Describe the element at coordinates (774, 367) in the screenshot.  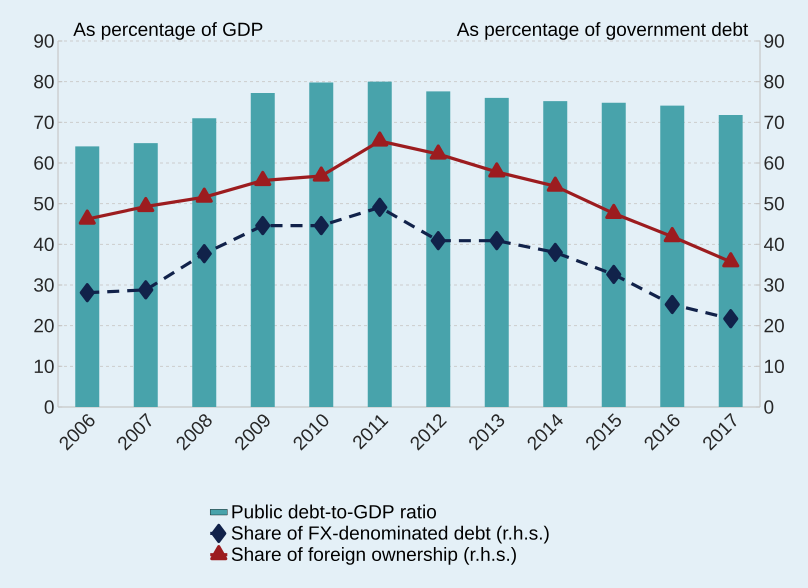
I see `y2-tick-label: 10` at that location.